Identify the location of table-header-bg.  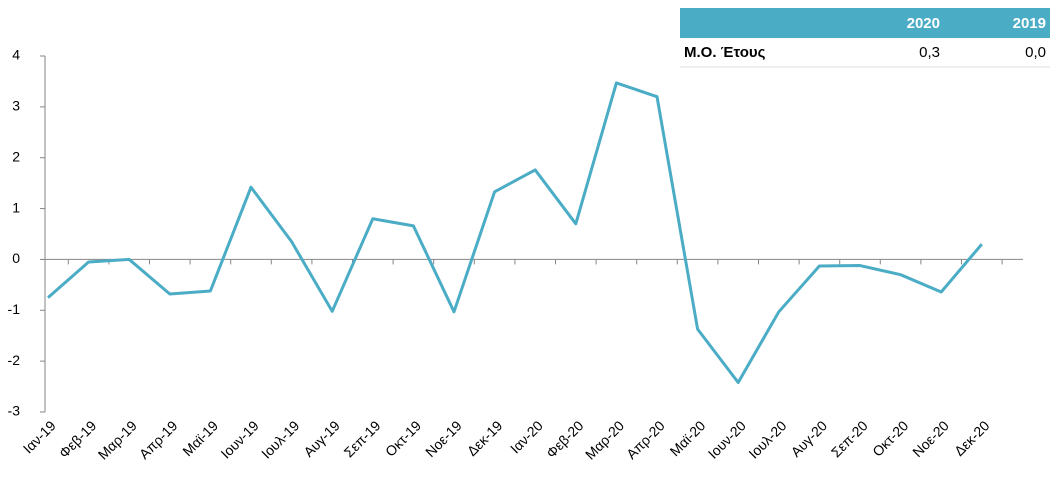
(865, 23).